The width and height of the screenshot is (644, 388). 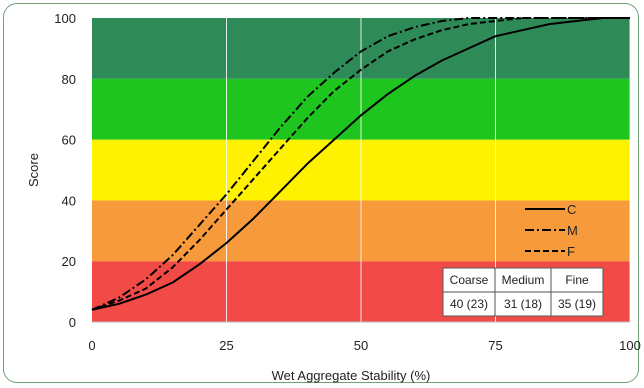 What do you see at coordinates (469, 304) in the screenshot?
I see `table-value-coarse: 40 (23)` at bounding box center [469, 304].